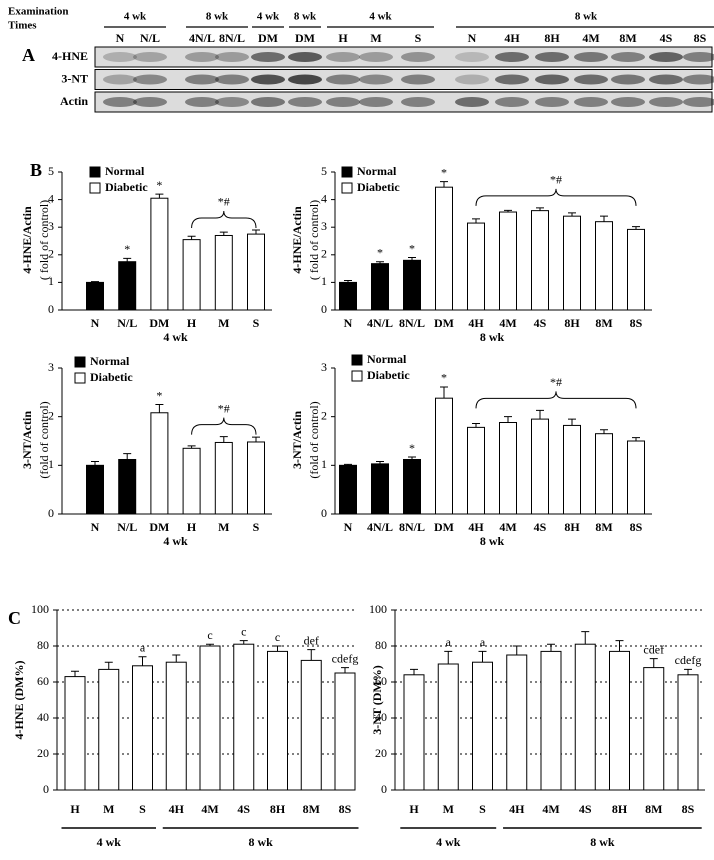 Image resolution: width=714 pixels, height=860 pixels. I want to click on y-tick-label: 3, so click(51, 367).